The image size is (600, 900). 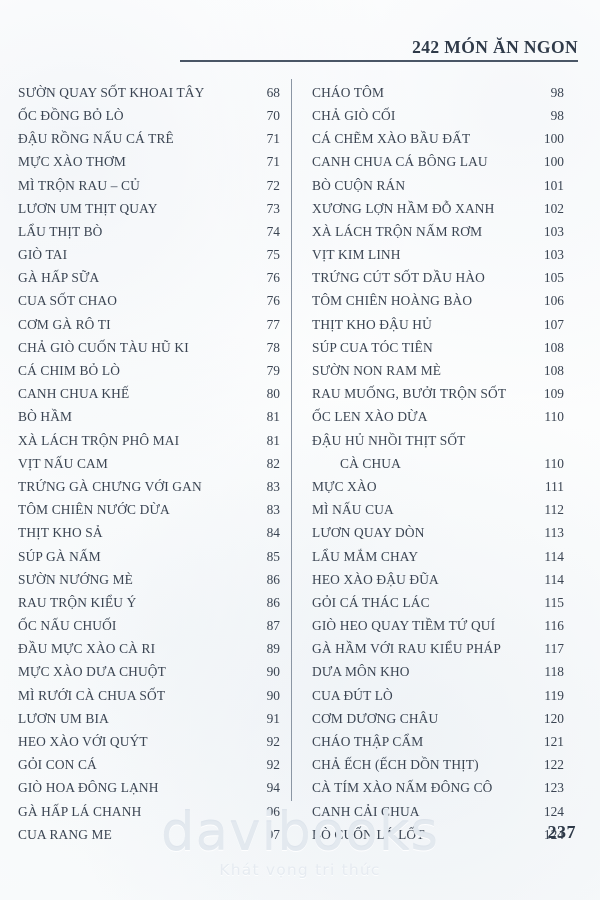 What do you see at coordinates (553, 255) in the screenshot?
I see `toc-entry-page-number: 103` at bounding box center [553, 255].